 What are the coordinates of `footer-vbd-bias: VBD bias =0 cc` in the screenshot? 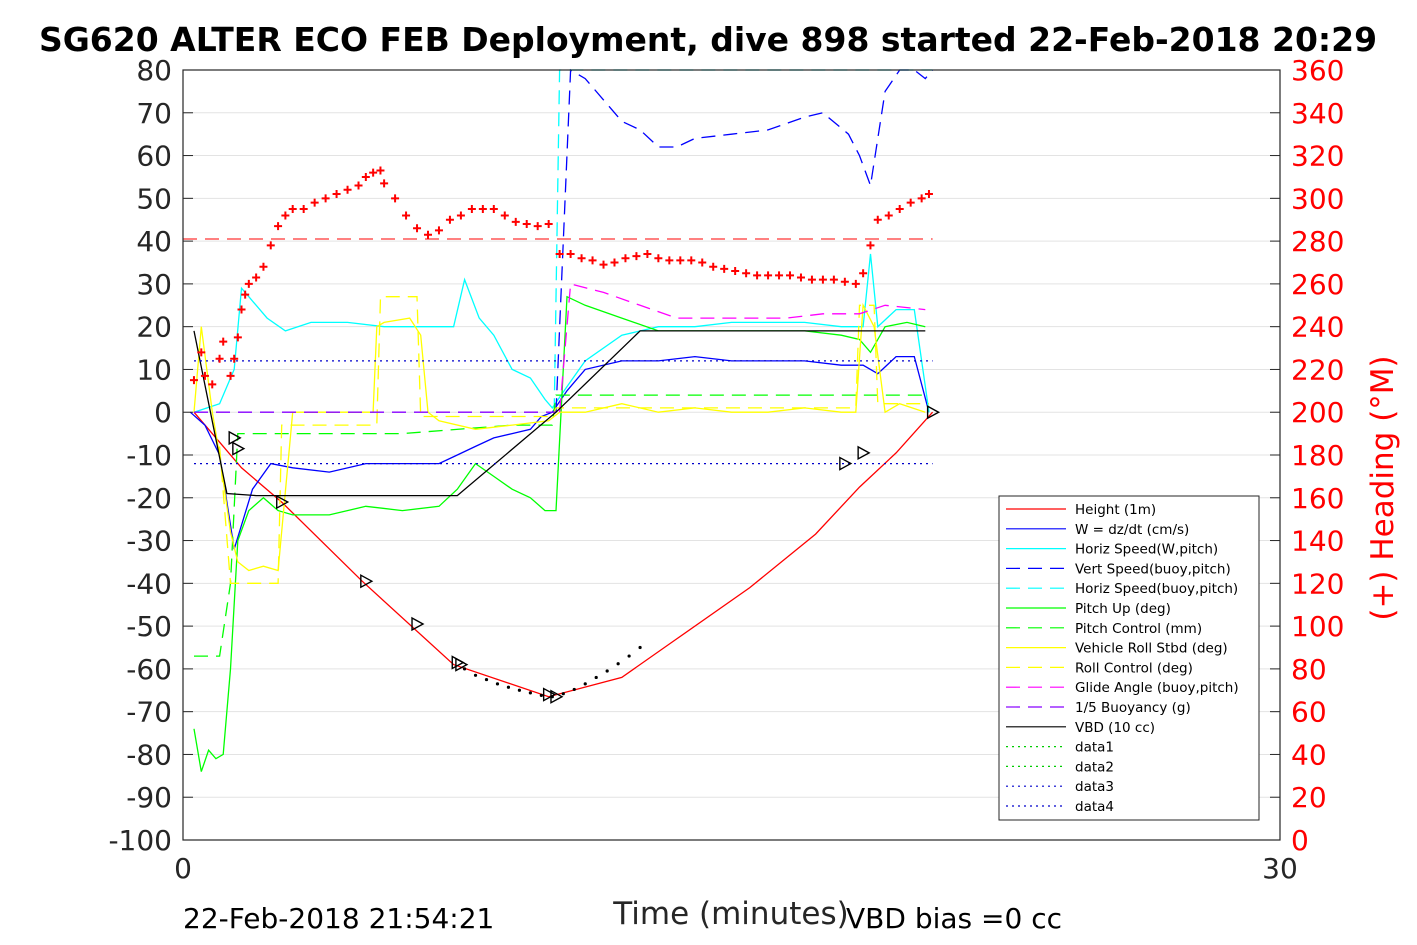 It's located at (954, 918).